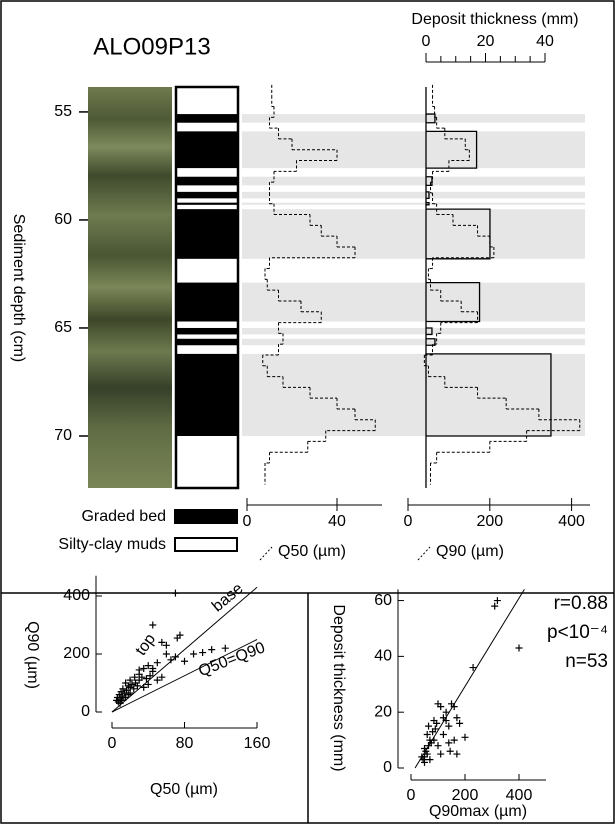 This screenshot has width=615, height=824. What do you see at coordinates (312, 551) in the screenshot?
I see `x-axis-label: Q50 (µm)` at bounding box center [312, 551].